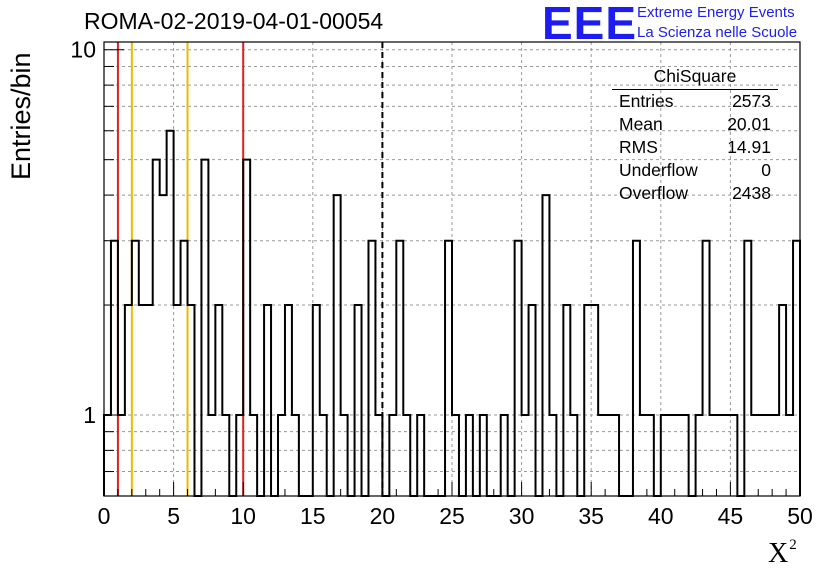 Image resolution: width=836 pixels, height=572 pixels. Describe the element at coordinates (646, 101) in the screenshot. I see `stats-label: Entries` at that location.